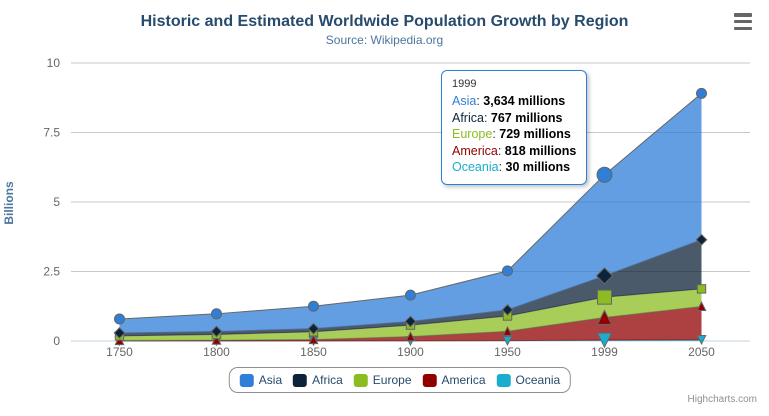  Describe the element at coordinates (722, 399) in the screenshot. I see `credits-link: Highcharts.com` at that location.